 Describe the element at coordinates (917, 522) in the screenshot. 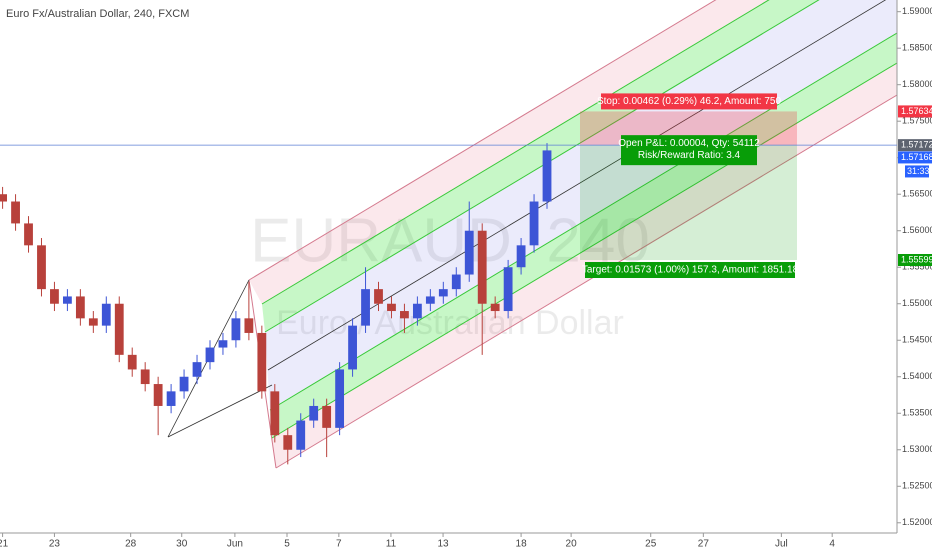

I see `y-tick-label: 1.52000` at that location.